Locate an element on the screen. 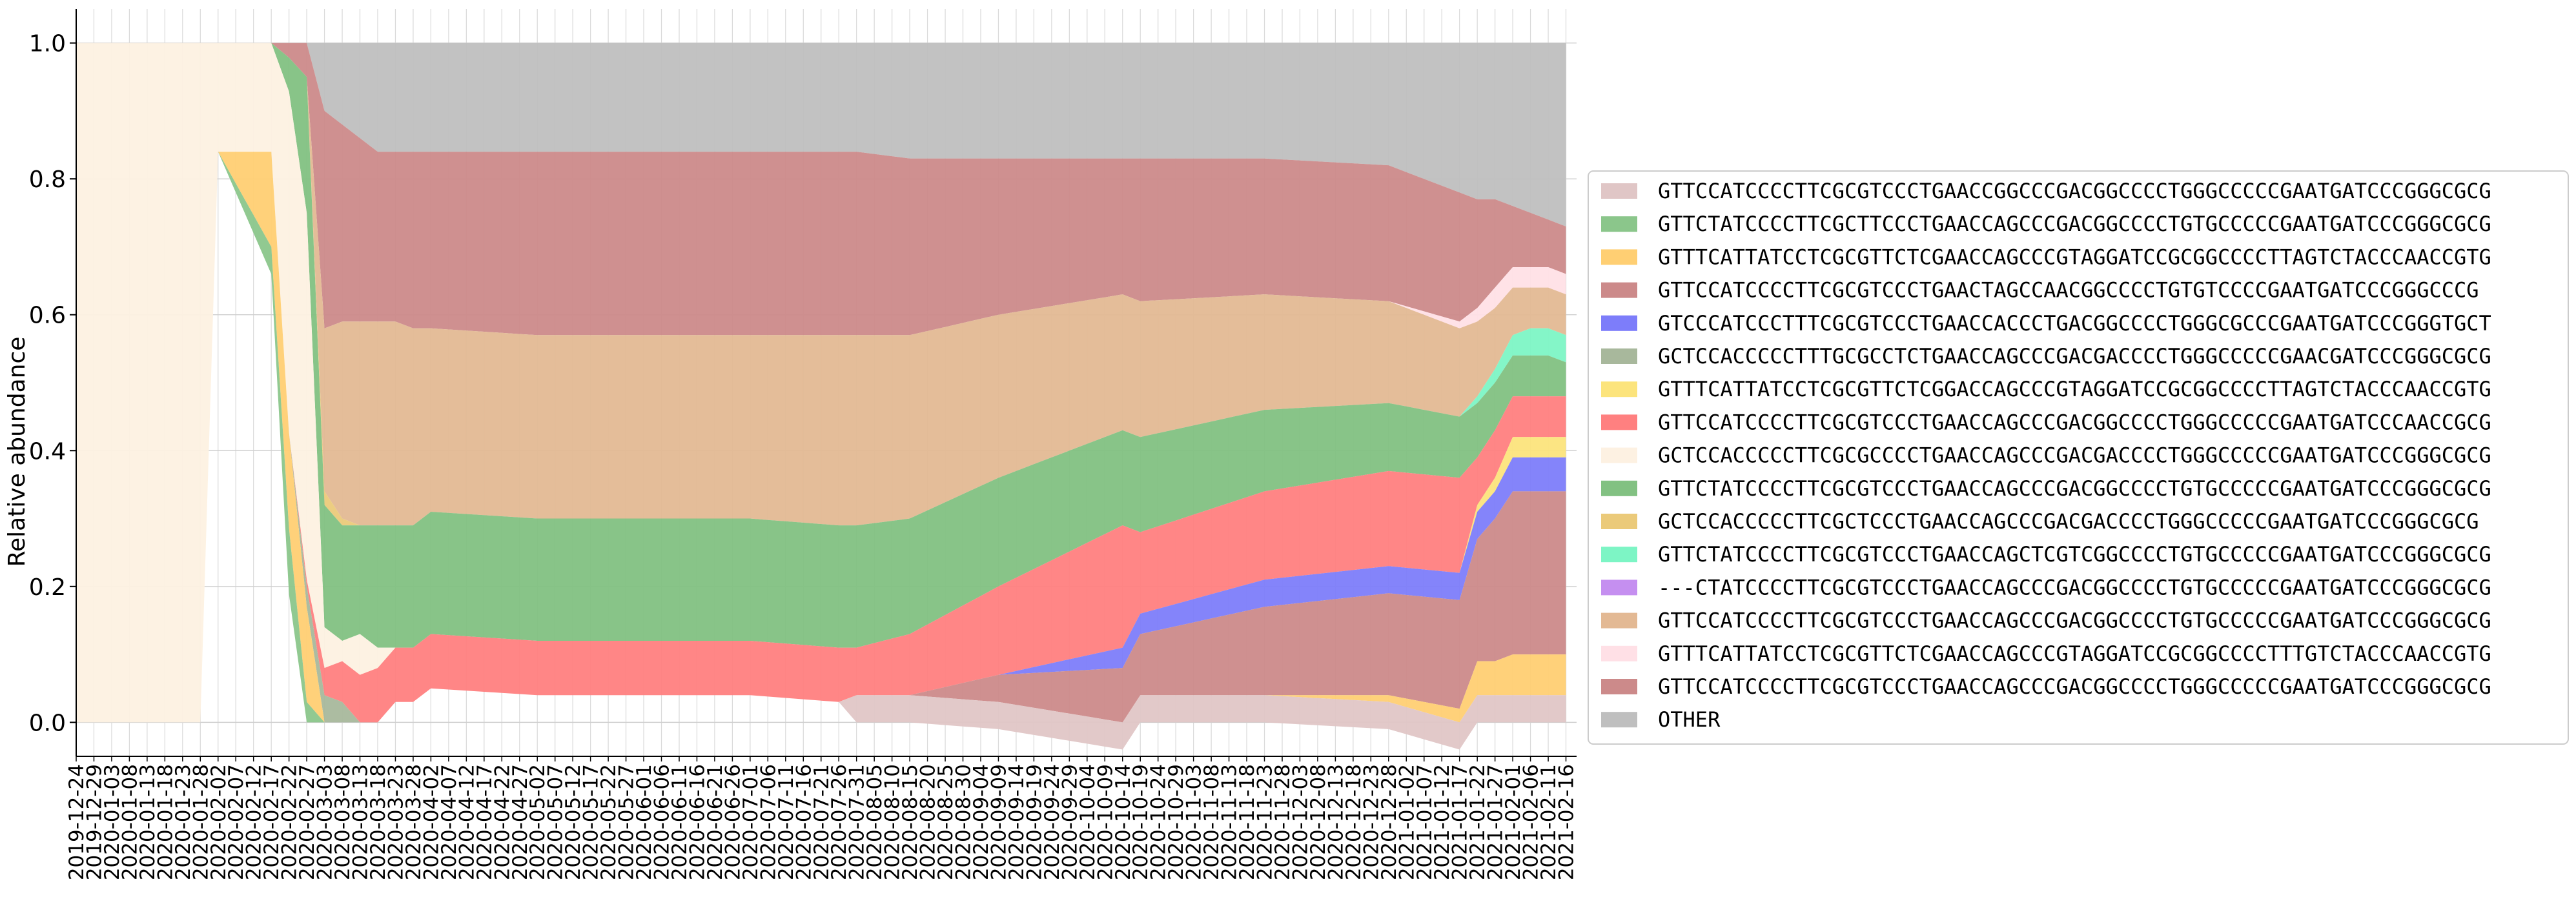 The image size is (2576, 897). x-tick-label: 2020-07-06 is located at coordinates (768, 822).